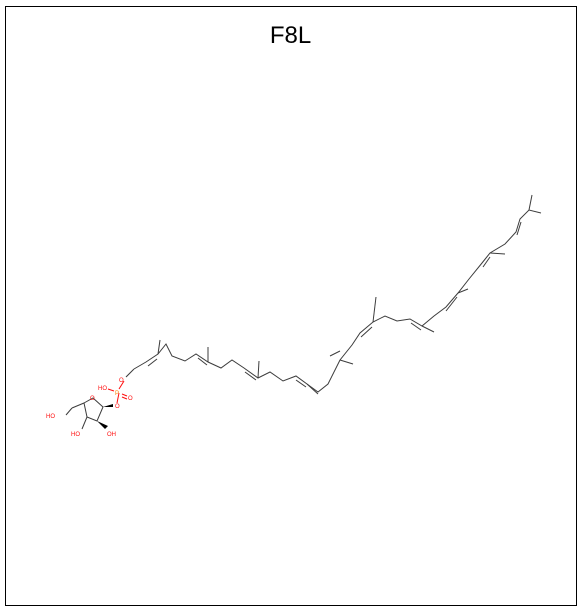  I want to click on bond-p-oh, so click(111, 390).